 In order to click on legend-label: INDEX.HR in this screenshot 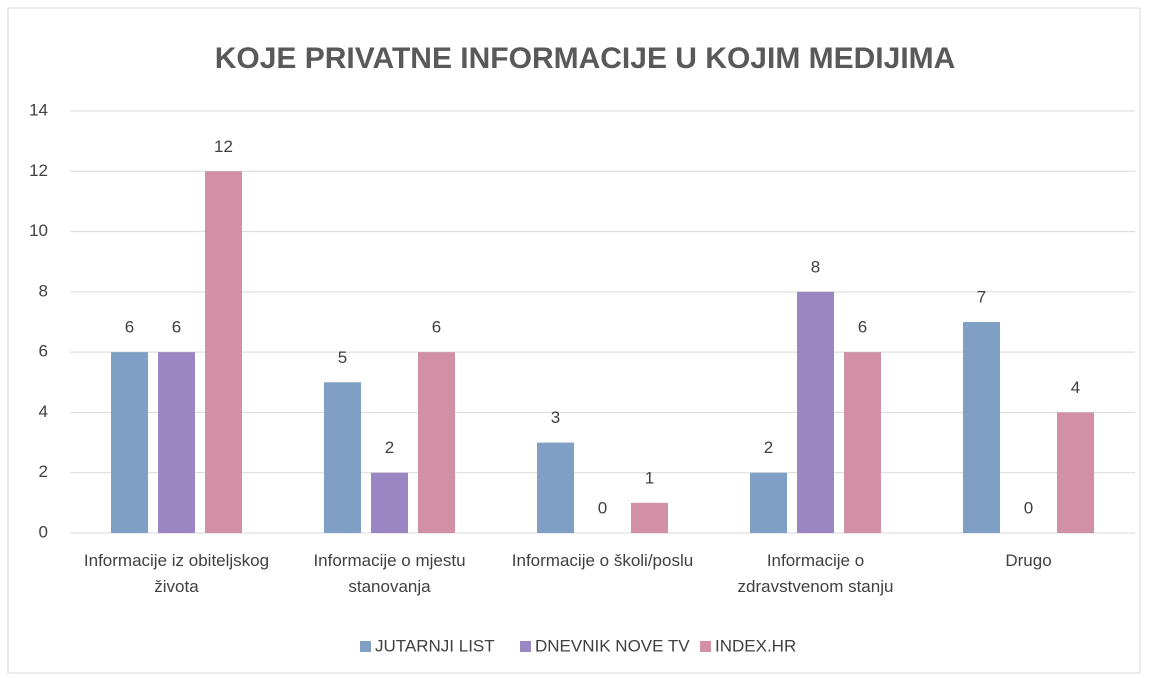, I will do `click(755, 645)`.